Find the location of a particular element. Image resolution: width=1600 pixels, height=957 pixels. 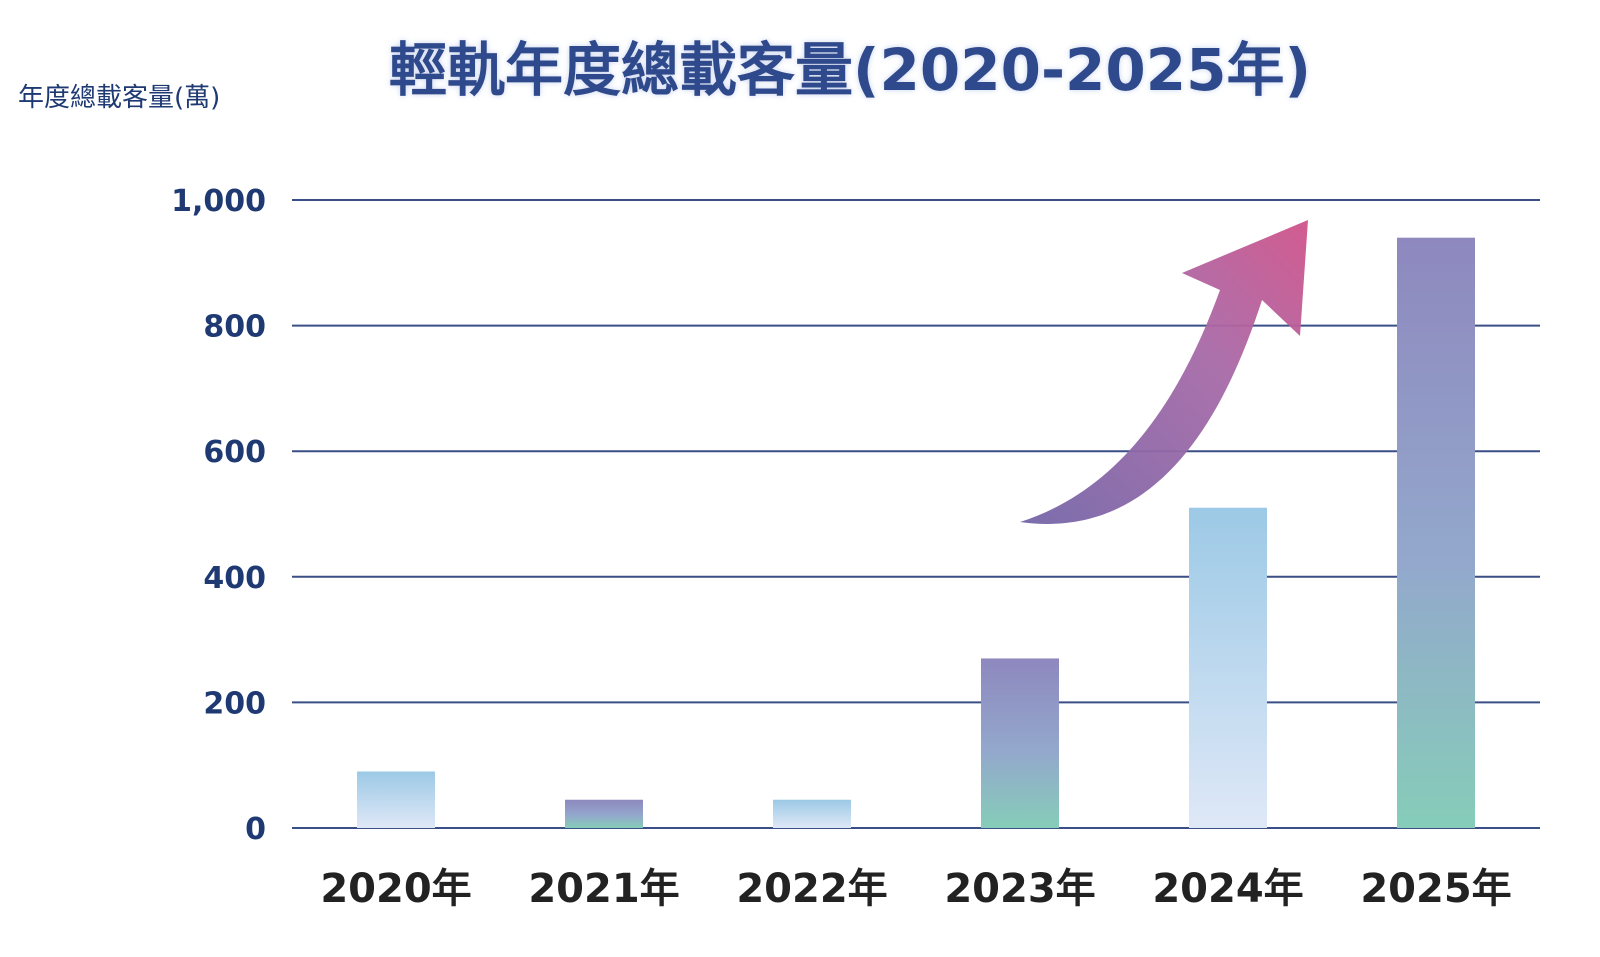

x-tick-label: 2023年 is located at coordinates (1019, 889).